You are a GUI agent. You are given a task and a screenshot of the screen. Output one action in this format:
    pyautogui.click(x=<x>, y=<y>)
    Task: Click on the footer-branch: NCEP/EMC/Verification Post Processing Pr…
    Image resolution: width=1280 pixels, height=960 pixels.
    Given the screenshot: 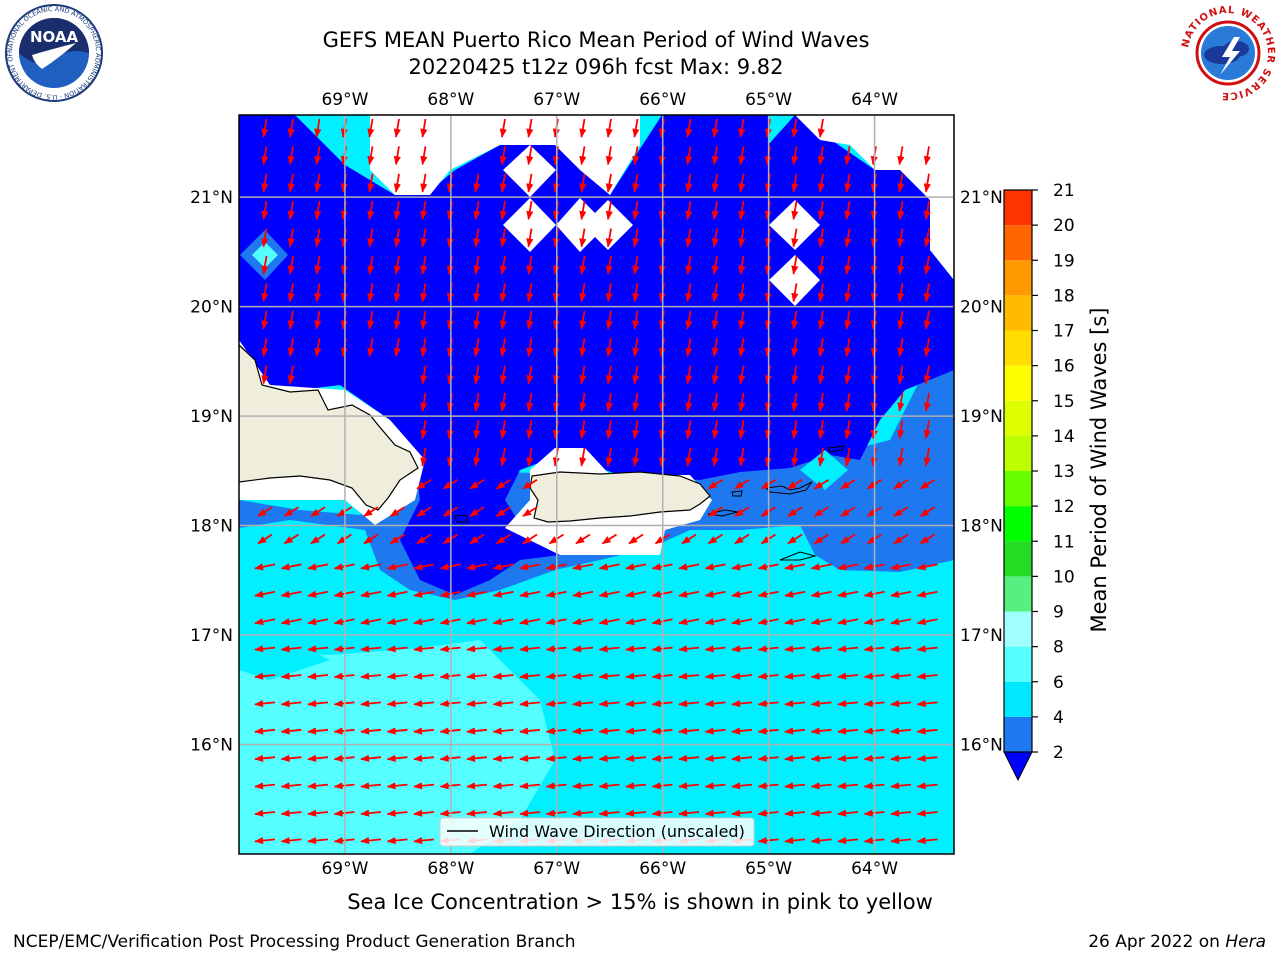 What is the action you would take?
    pyautogui.click(x=294, y=942)
    